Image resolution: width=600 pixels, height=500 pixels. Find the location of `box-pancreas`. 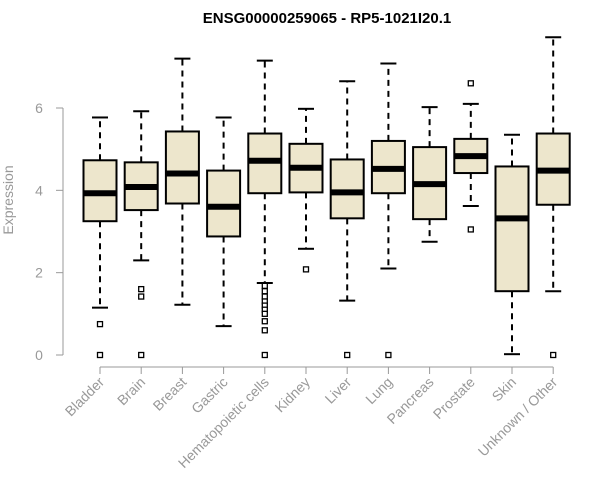

box-pancreas is located at coordinates (430, 174).